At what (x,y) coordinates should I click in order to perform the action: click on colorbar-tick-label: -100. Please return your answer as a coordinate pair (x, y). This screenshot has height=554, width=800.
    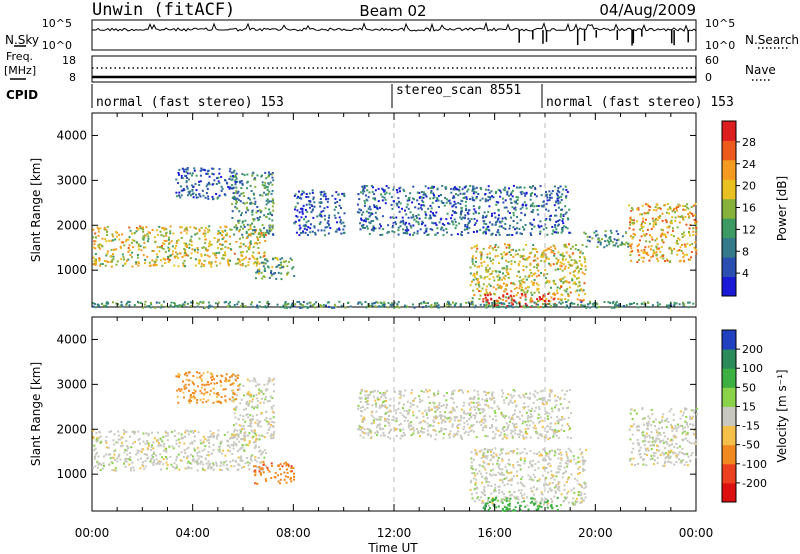
    Looking at the image, I should click on (754, 464).